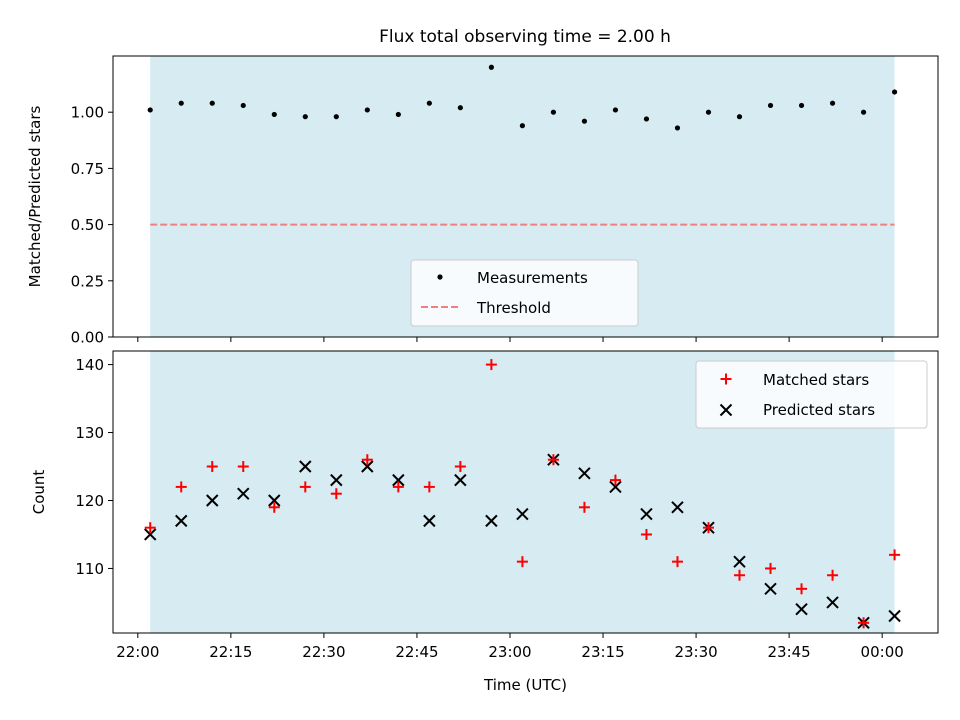 This screenshot has width=960, height=720. Describe the element at coordinates (230, 652) in the screenshot. I see `x-tick-label: 22:15` at that location.